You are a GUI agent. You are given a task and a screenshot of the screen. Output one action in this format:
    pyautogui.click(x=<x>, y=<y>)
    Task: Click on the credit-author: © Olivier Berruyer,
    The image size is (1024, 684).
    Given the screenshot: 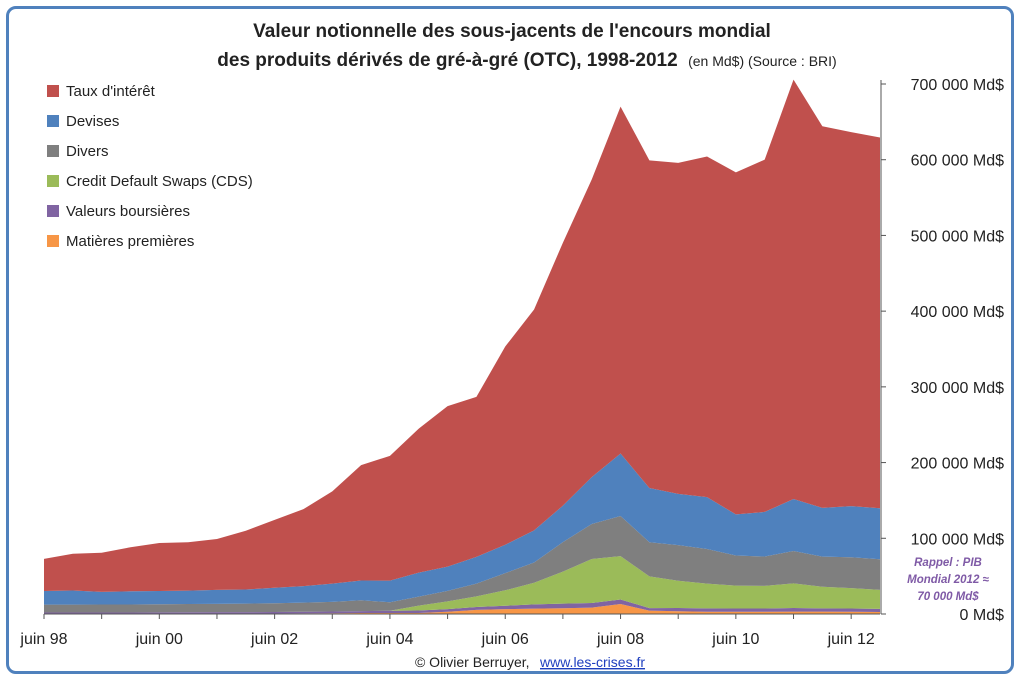 What is the action you would take?
    pyautogui.click(x=472, y=662)
    